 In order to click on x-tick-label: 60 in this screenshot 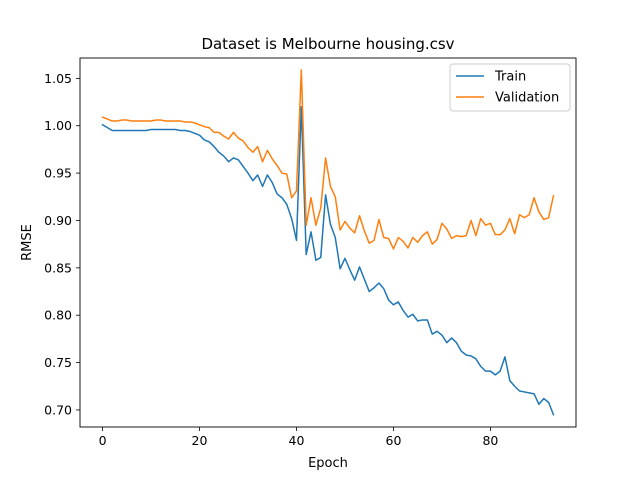, I will do `click(394, 440)`.